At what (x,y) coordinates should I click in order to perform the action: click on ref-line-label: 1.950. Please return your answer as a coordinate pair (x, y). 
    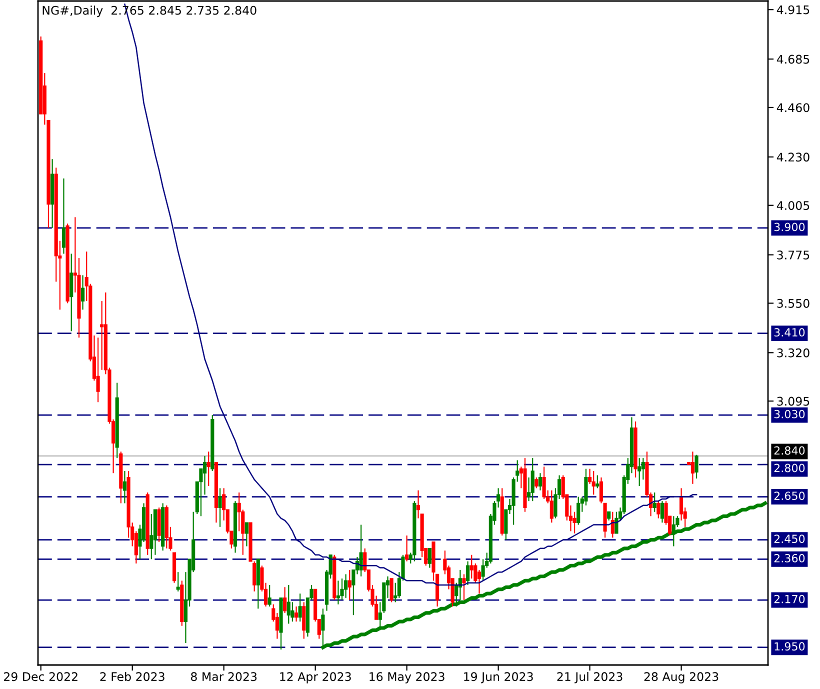
    Looking at the image, I should click on (789, 646).